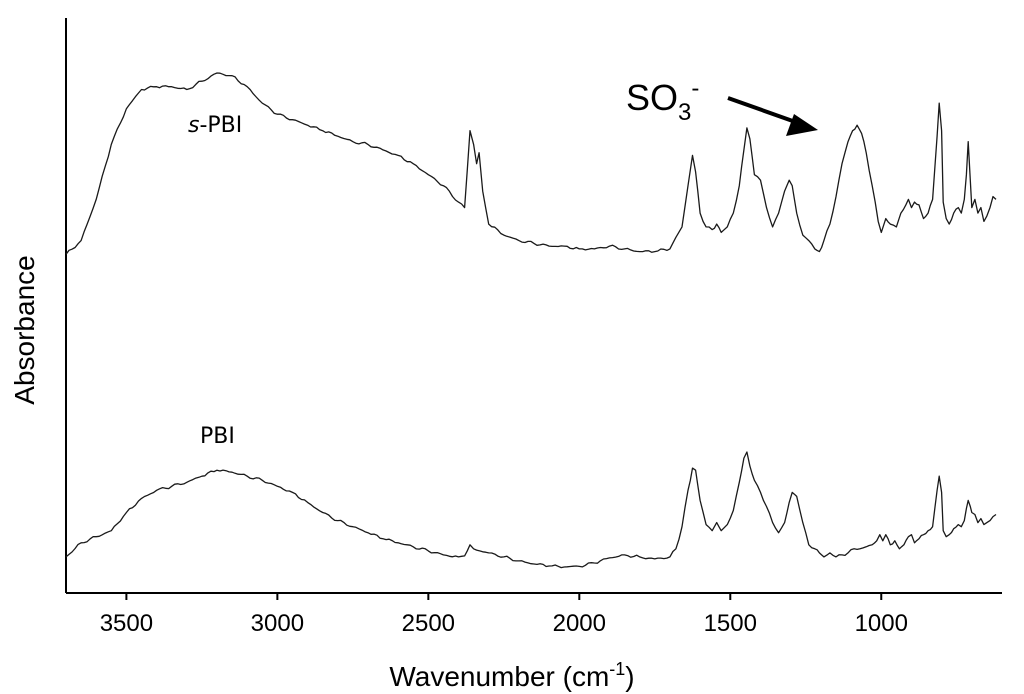  What do you see at coordinates (428, 623) in the screenshot?
I see `x-tick-label-2500: 2500` at bounding box center [428, 623].